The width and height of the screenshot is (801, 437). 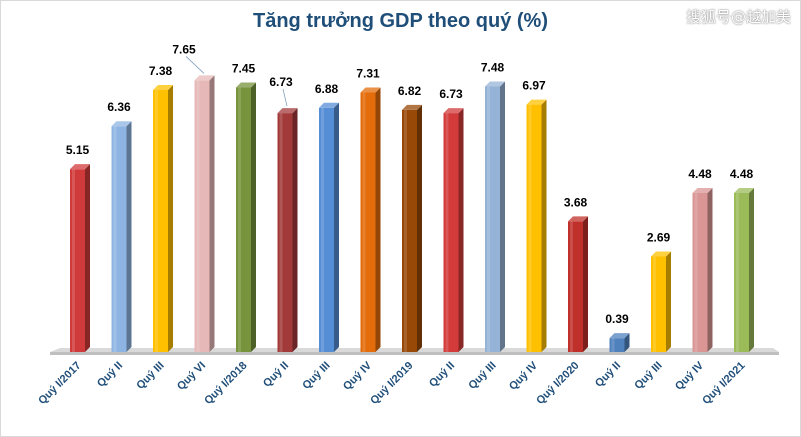 I want to click on value-label: 4.48, so click(x=742, y=174).